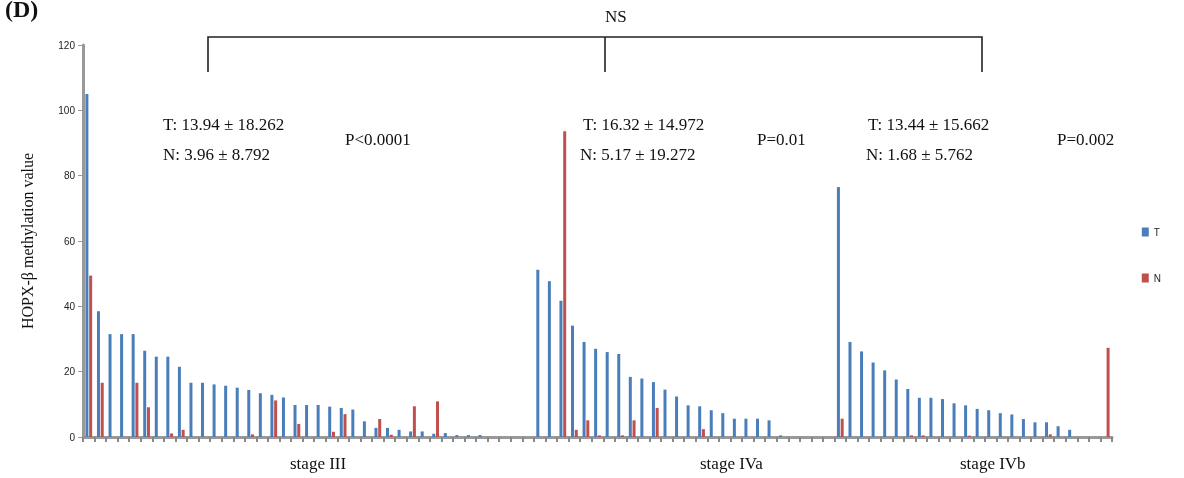 Image resolution: width=1184 pixels, height=478 pixels. What do you see at coordinates (72, 437) in the screenshot?
I see `y-tick-label: 0` at bounding box center [72, 437].